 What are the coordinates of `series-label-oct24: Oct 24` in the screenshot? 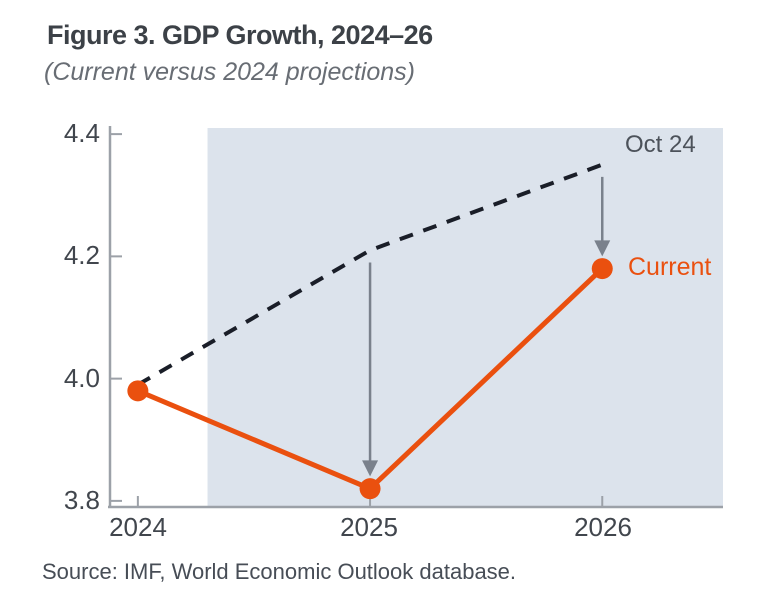 It's located at (660, 144).